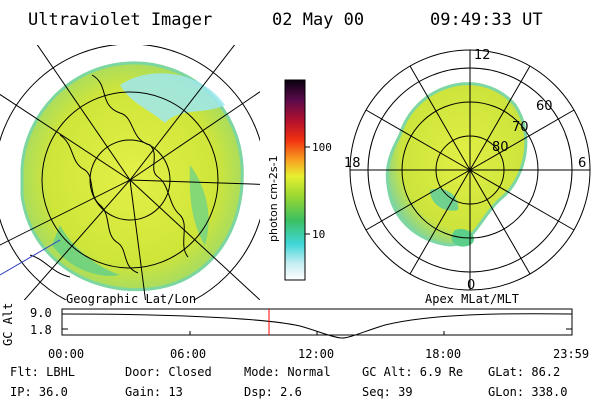 The width and height of the screenshot is (600, 400). I want to click on mlt-label-6: 6, so click(582, 163).